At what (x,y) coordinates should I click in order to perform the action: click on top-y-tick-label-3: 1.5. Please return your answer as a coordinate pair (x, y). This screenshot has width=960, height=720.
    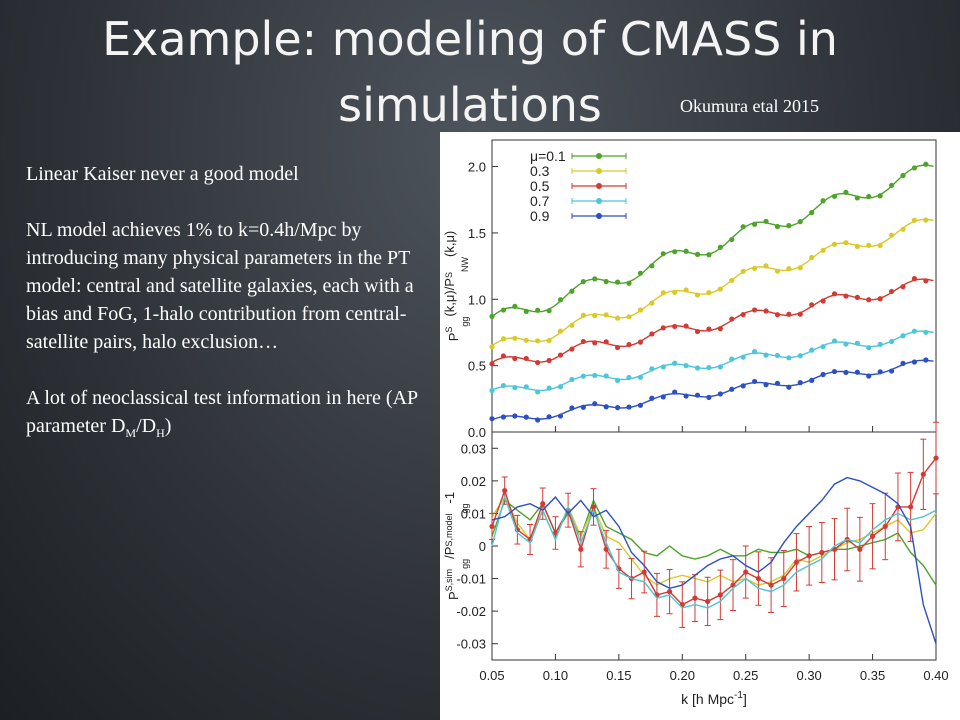
    Looking at the image, I should click on (477, 233).